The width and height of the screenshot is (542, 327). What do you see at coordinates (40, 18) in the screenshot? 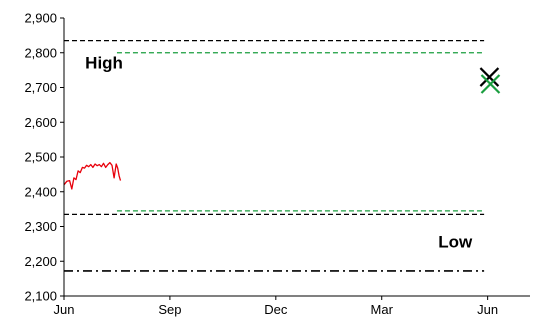
I see `y-tick-label: 2,900` at bounding box center [40, 18].